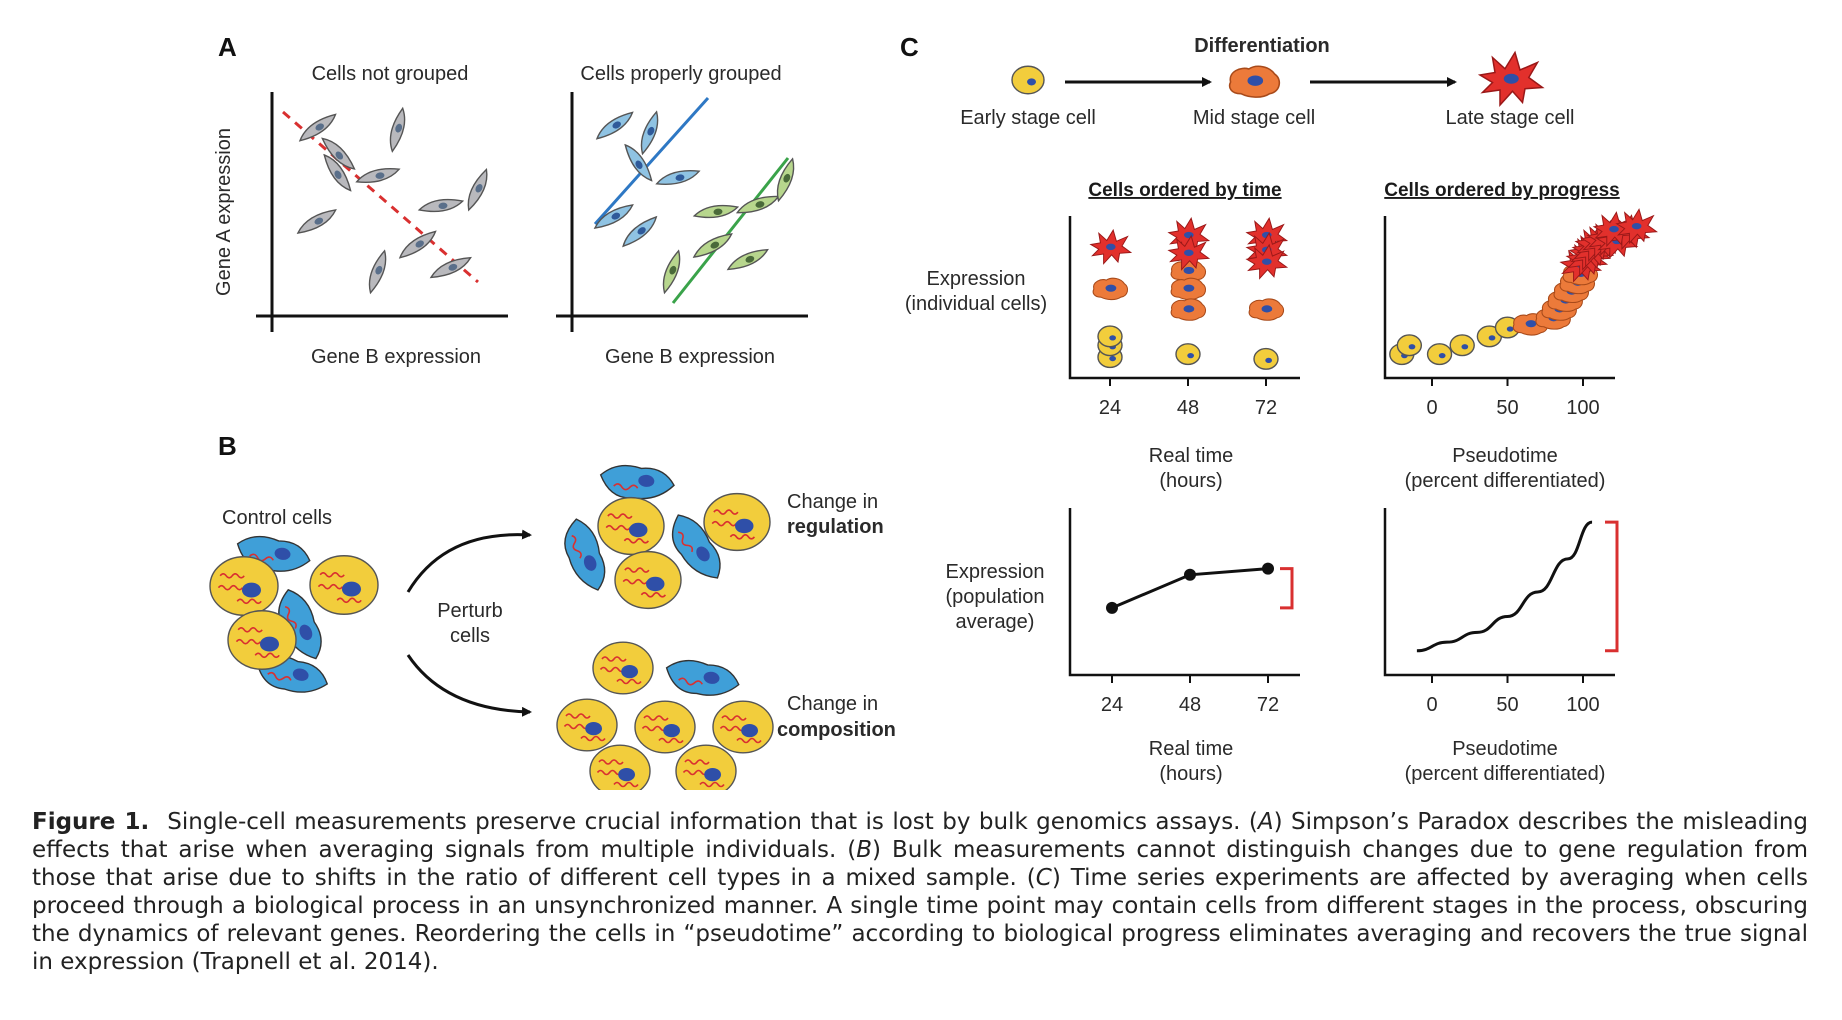  What do you see at coordinates (835, 527) in the screenshot?
I see `regulation-word: regulation` at bounding box center [835, 527].